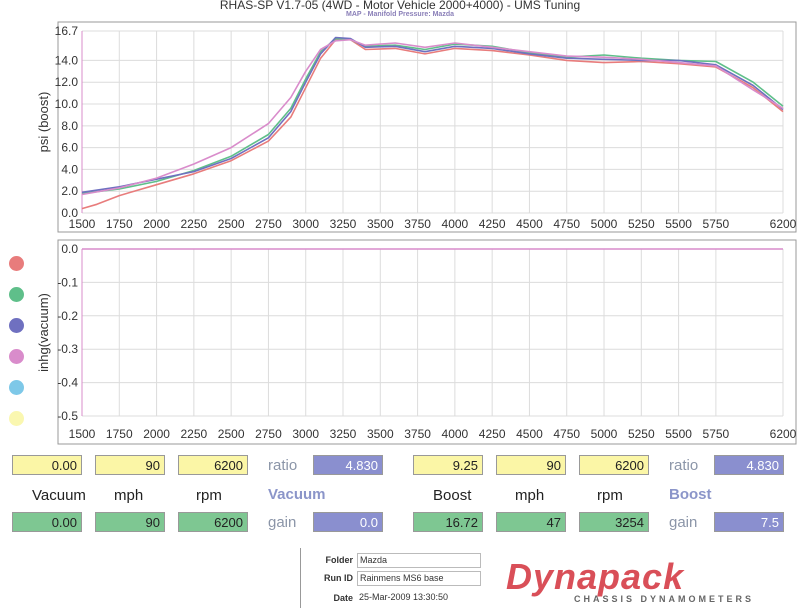  Describe the element at coordinates (69, 169) in the screenshot. I see `boost-y-tick-label: 4.0` at that location.